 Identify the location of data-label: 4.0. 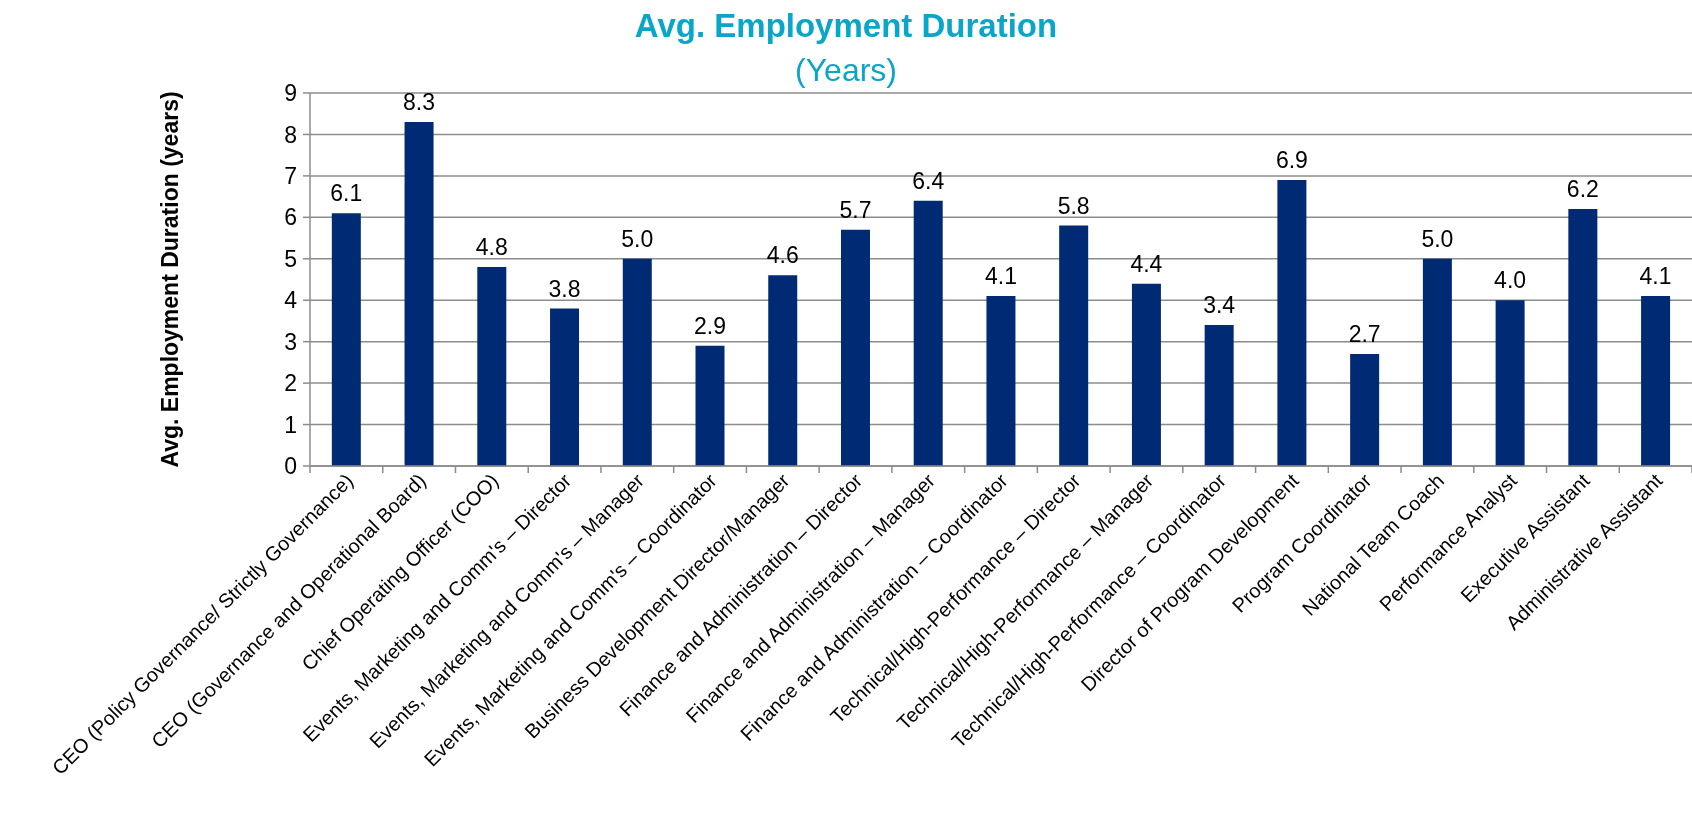
(1510, 280).